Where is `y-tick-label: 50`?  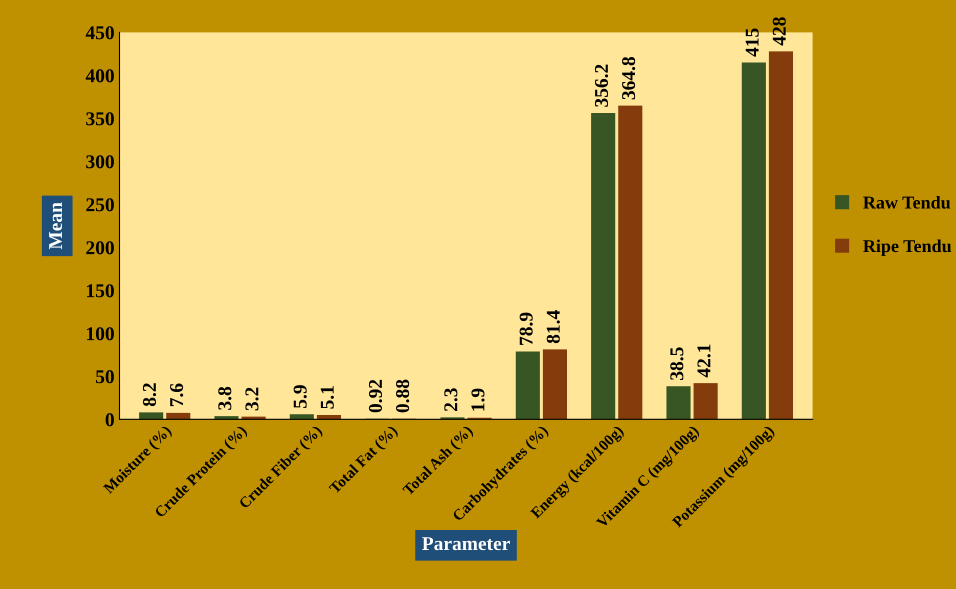
y-tick-label: 50 is located at coordinates (105, 377).